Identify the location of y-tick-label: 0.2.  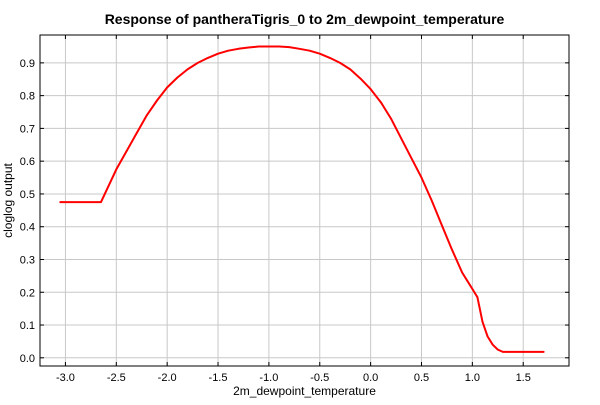
(27, 293).